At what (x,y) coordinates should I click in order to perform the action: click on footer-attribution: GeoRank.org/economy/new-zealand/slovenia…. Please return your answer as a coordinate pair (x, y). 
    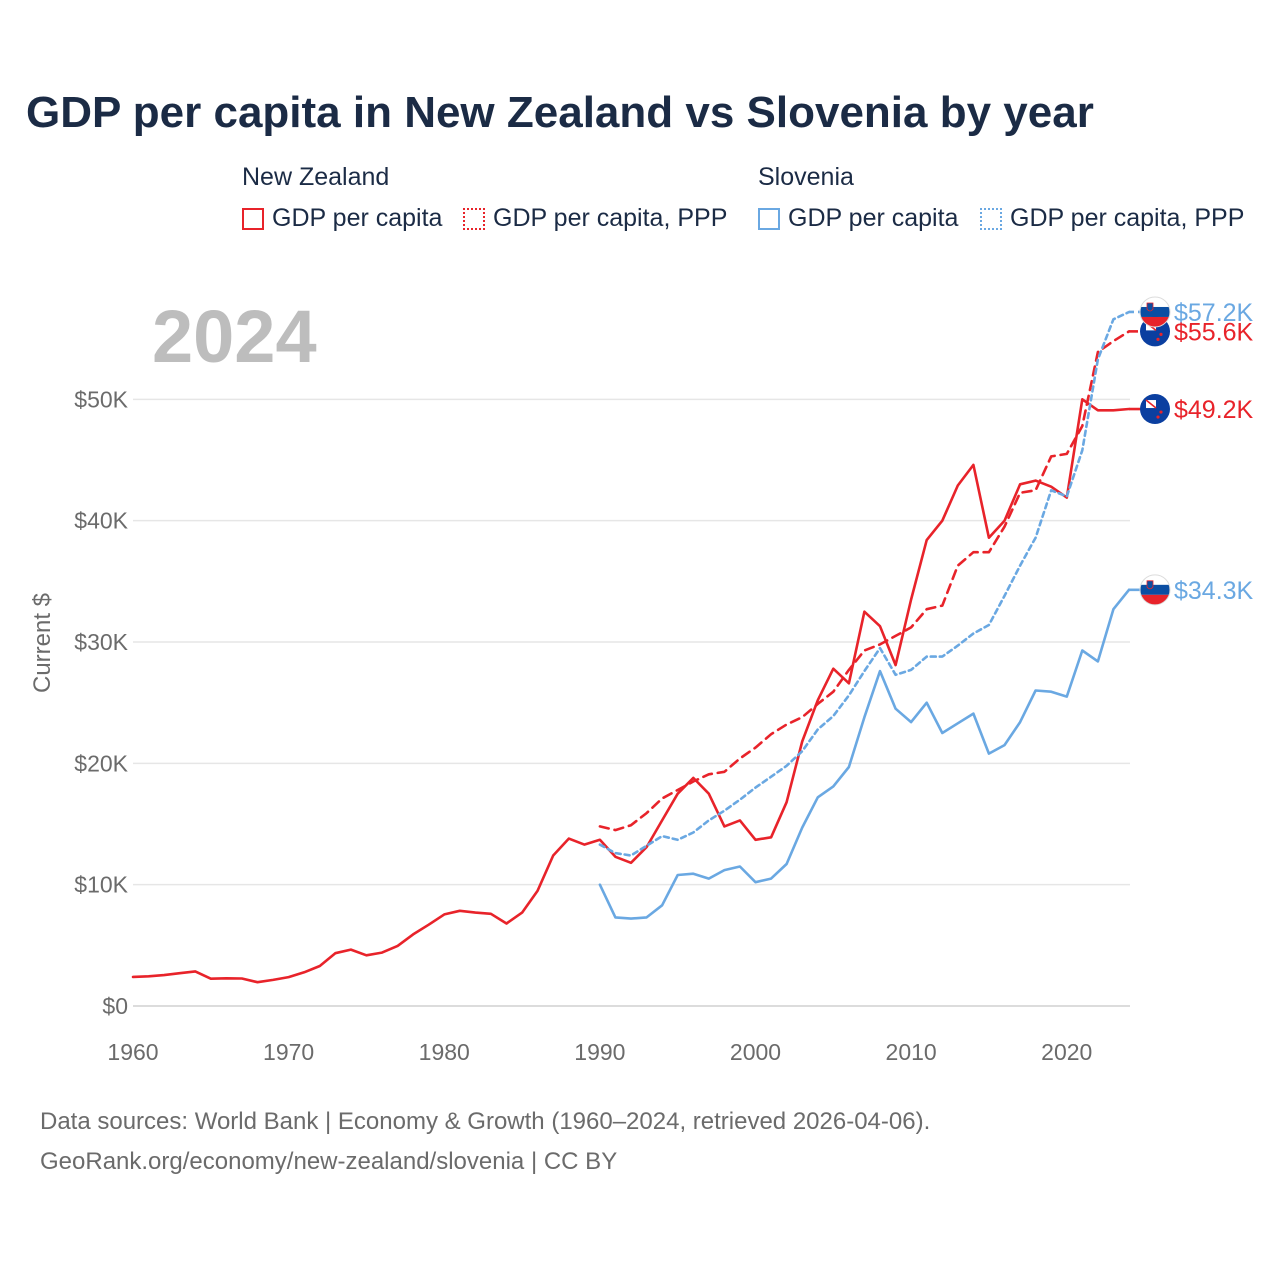
    Looking at the image, I should click on (329, 1161).